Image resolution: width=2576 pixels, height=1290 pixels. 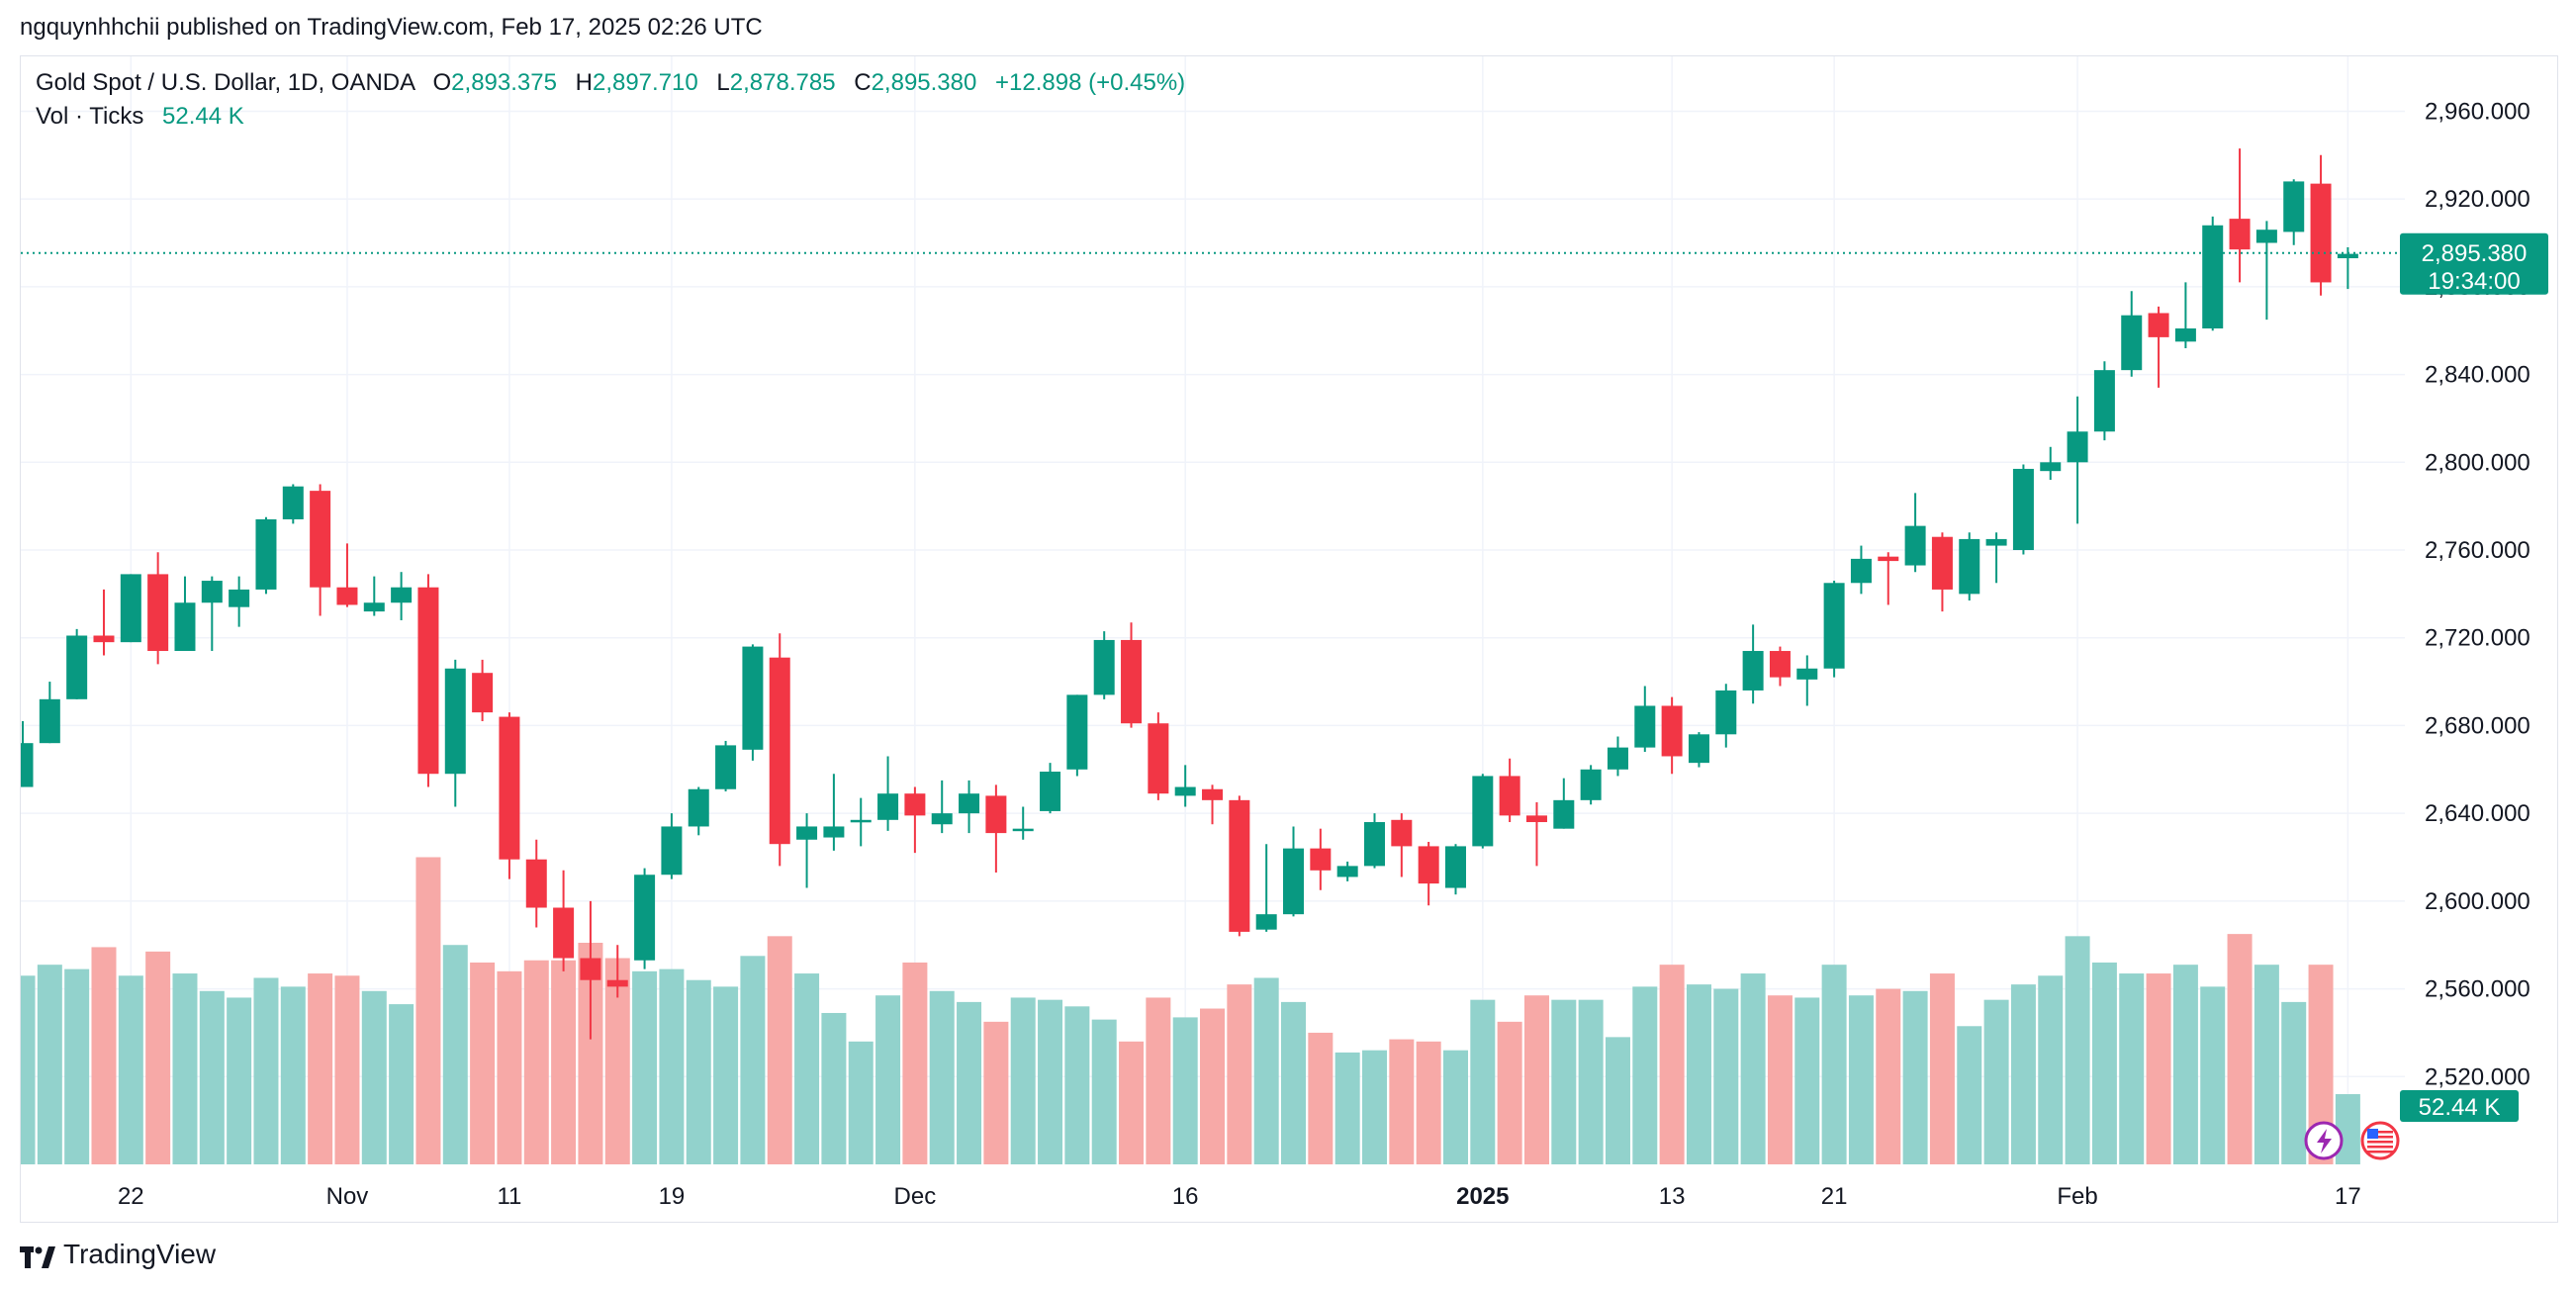 What do you see at coordinates (2324, 1141) in the screenshot?
I see `lightning-bolt-icon` at bounding box center [2324, 1141].